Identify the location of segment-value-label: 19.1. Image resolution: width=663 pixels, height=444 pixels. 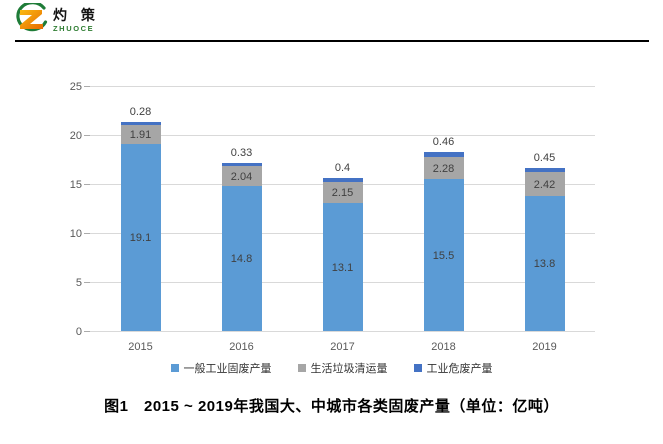
(140, 238).